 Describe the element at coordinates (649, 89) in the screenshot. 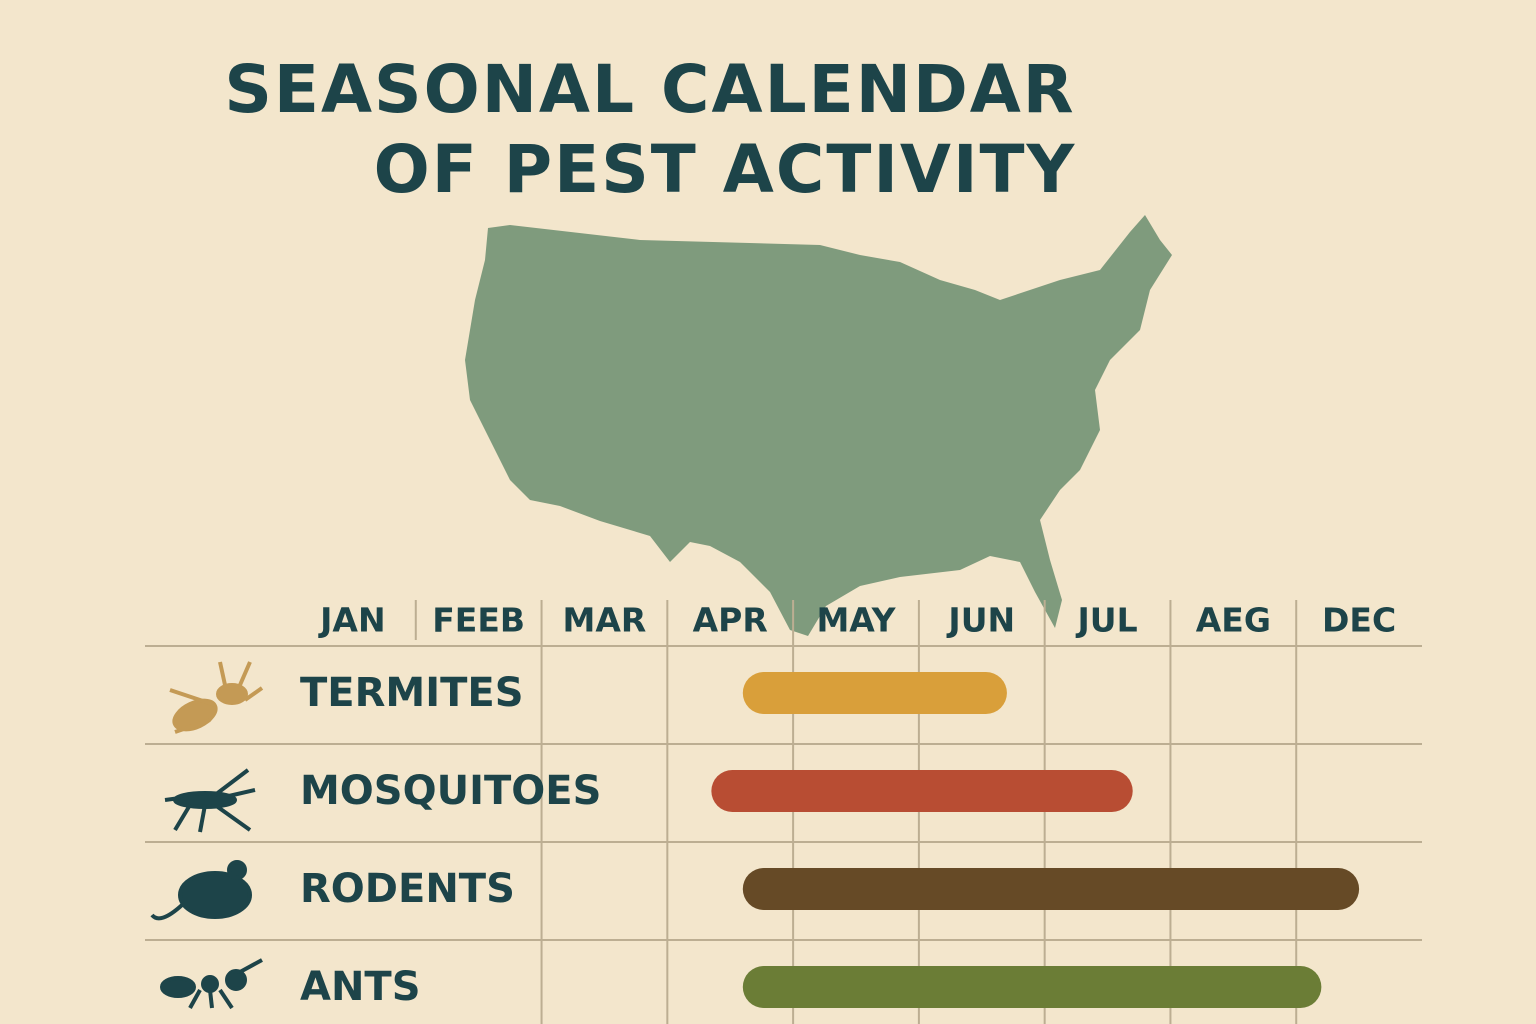

I see `title-line: SEASONAL CALENDAR` at that location.